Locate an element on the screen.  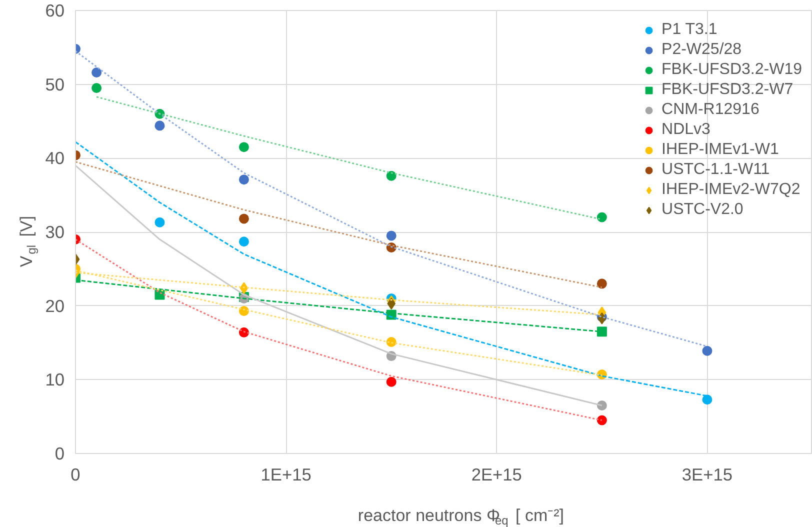
y-tick-label: 50 is located at coordinates (55, 84).